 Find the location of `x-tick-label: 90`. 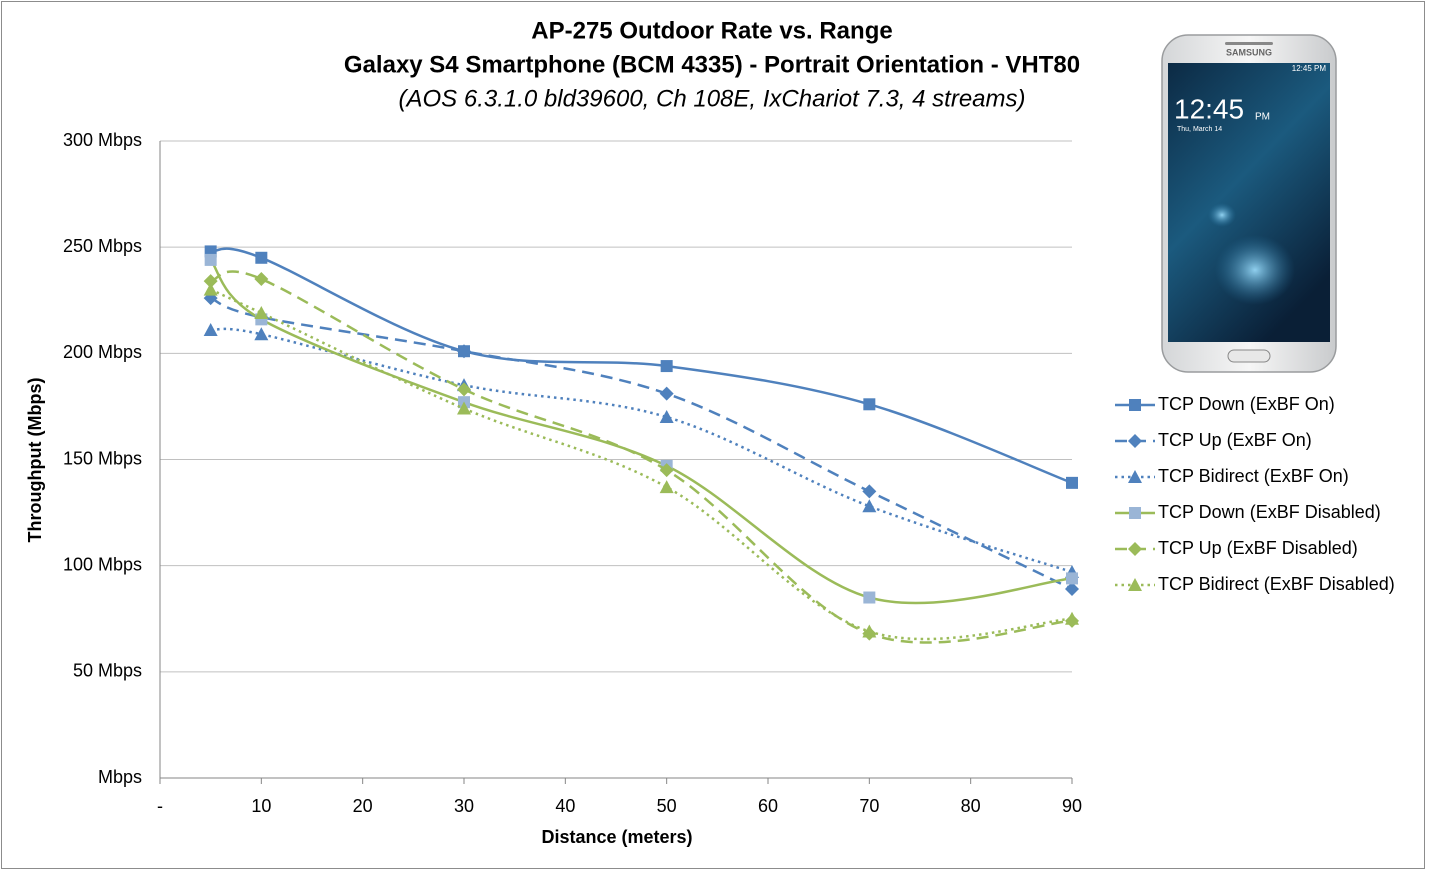

x-tick-label: 90 is located at coordinates (1072, 806).